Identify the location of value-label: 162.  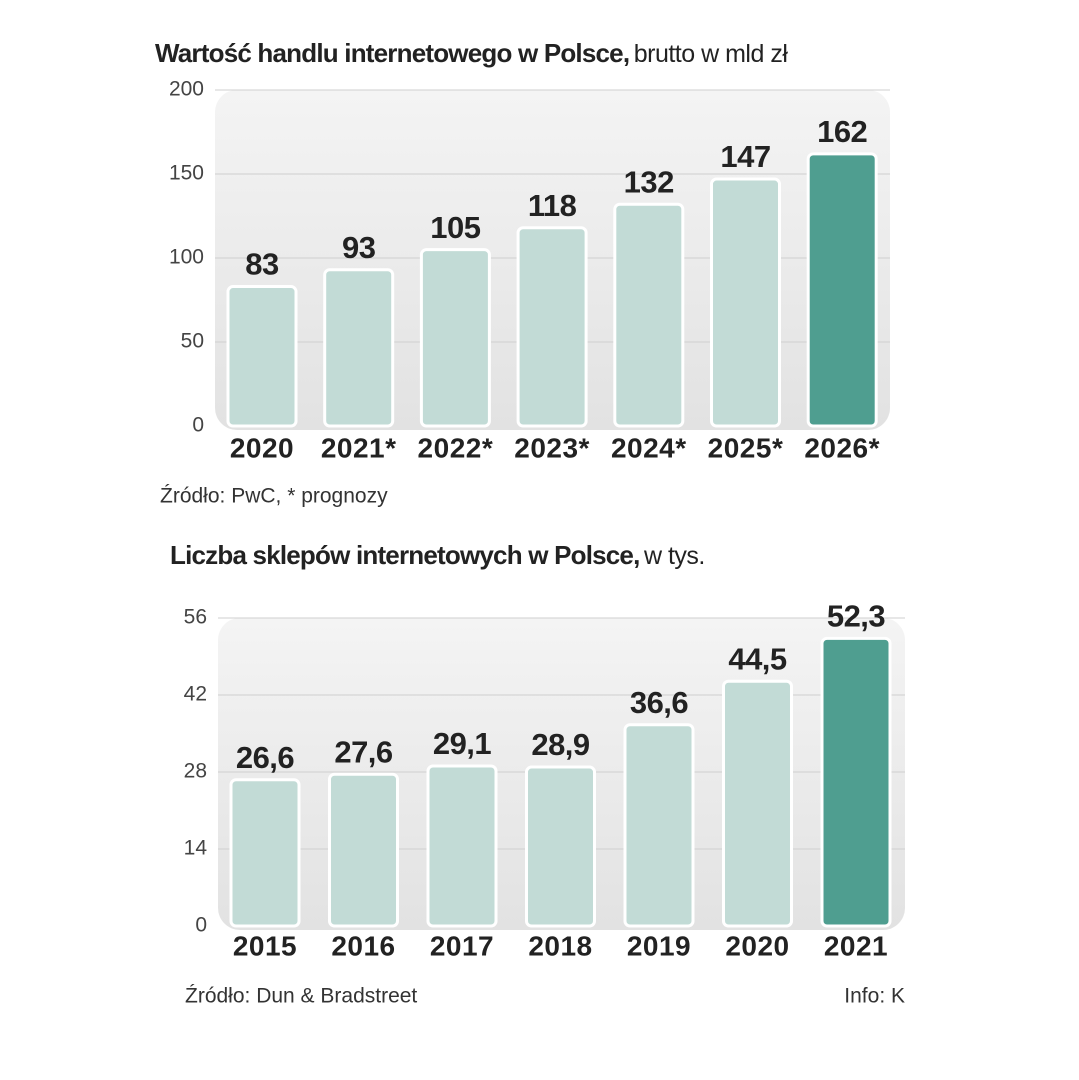
(842, 131).